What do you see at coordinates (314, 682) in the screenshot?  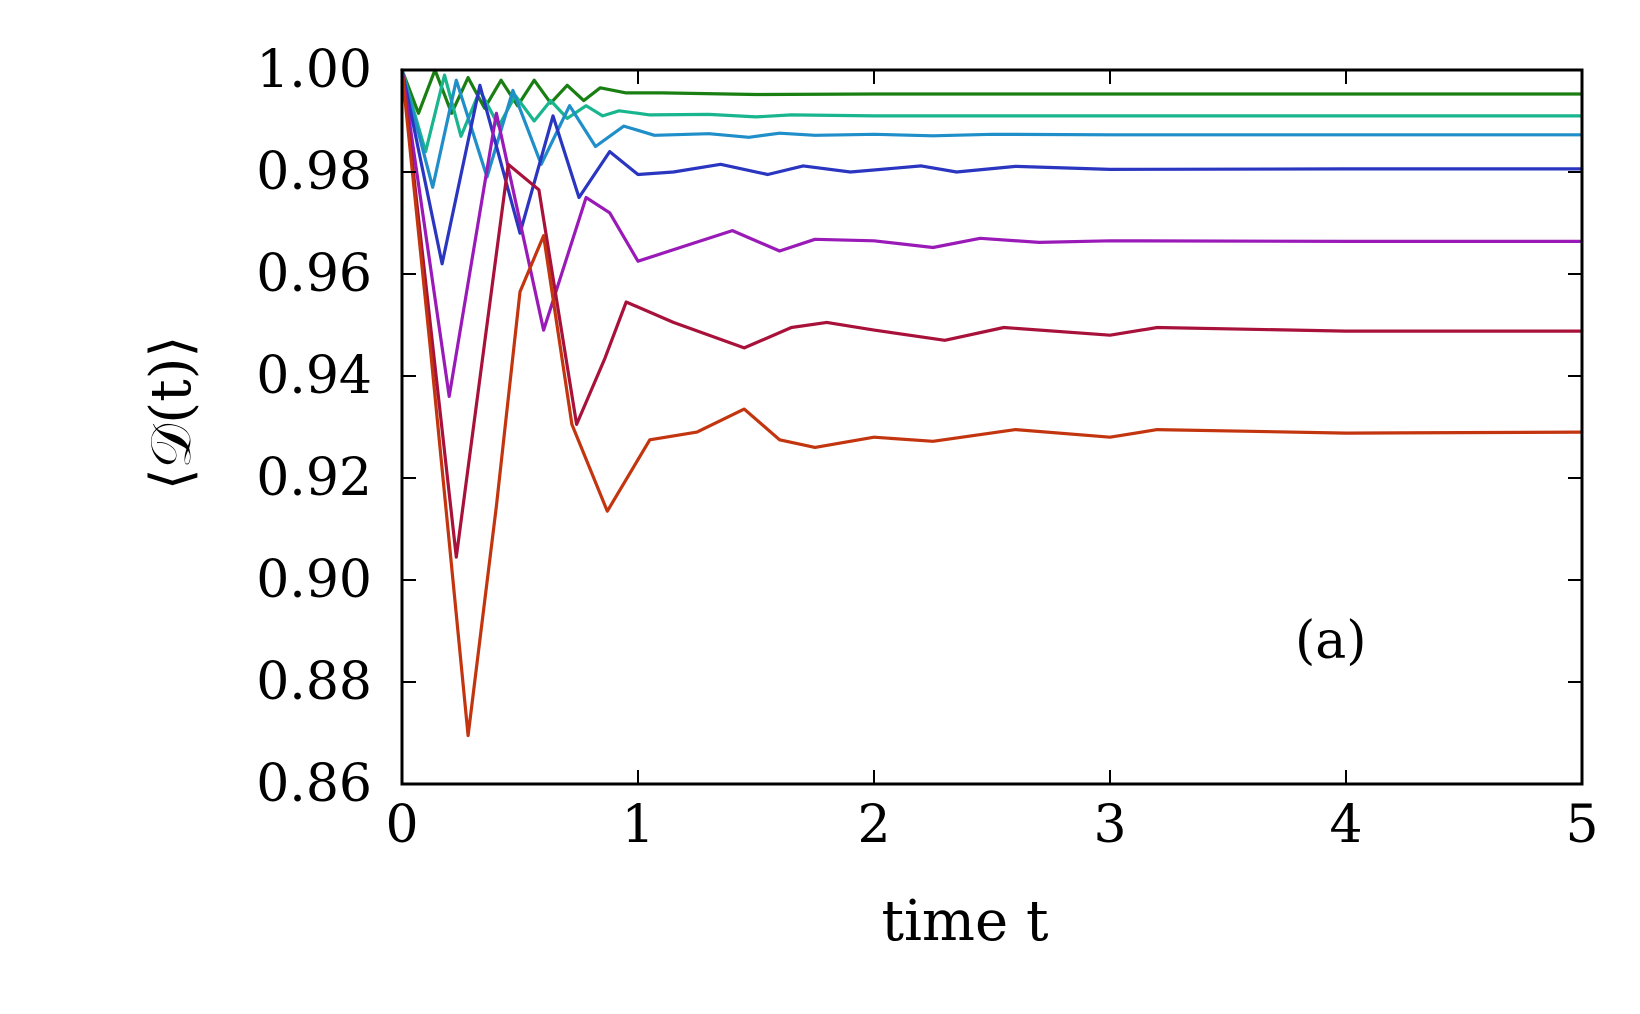 I see `y-tick-label: 0.88` at bounding box center [314, 682].